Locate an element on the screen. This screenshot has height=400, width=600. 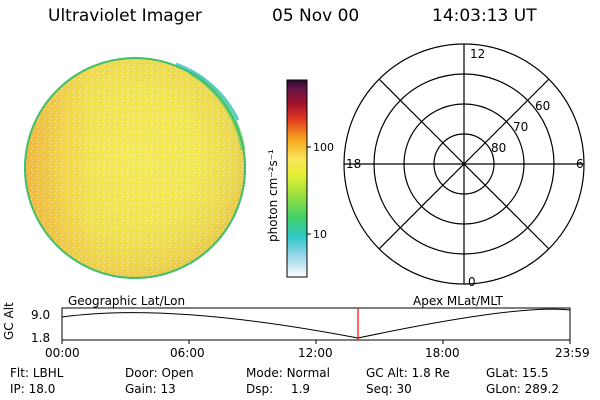
colorbar-tick-10: 10 is located at coordinates (320, 234).